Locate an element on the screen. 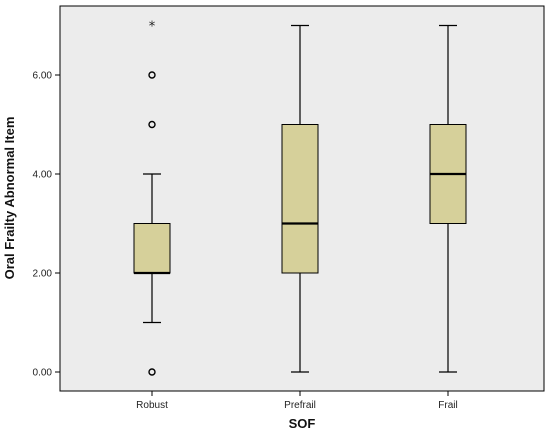 The image size is (550, 435). box-prefrail is located at coordinates (300, 198).